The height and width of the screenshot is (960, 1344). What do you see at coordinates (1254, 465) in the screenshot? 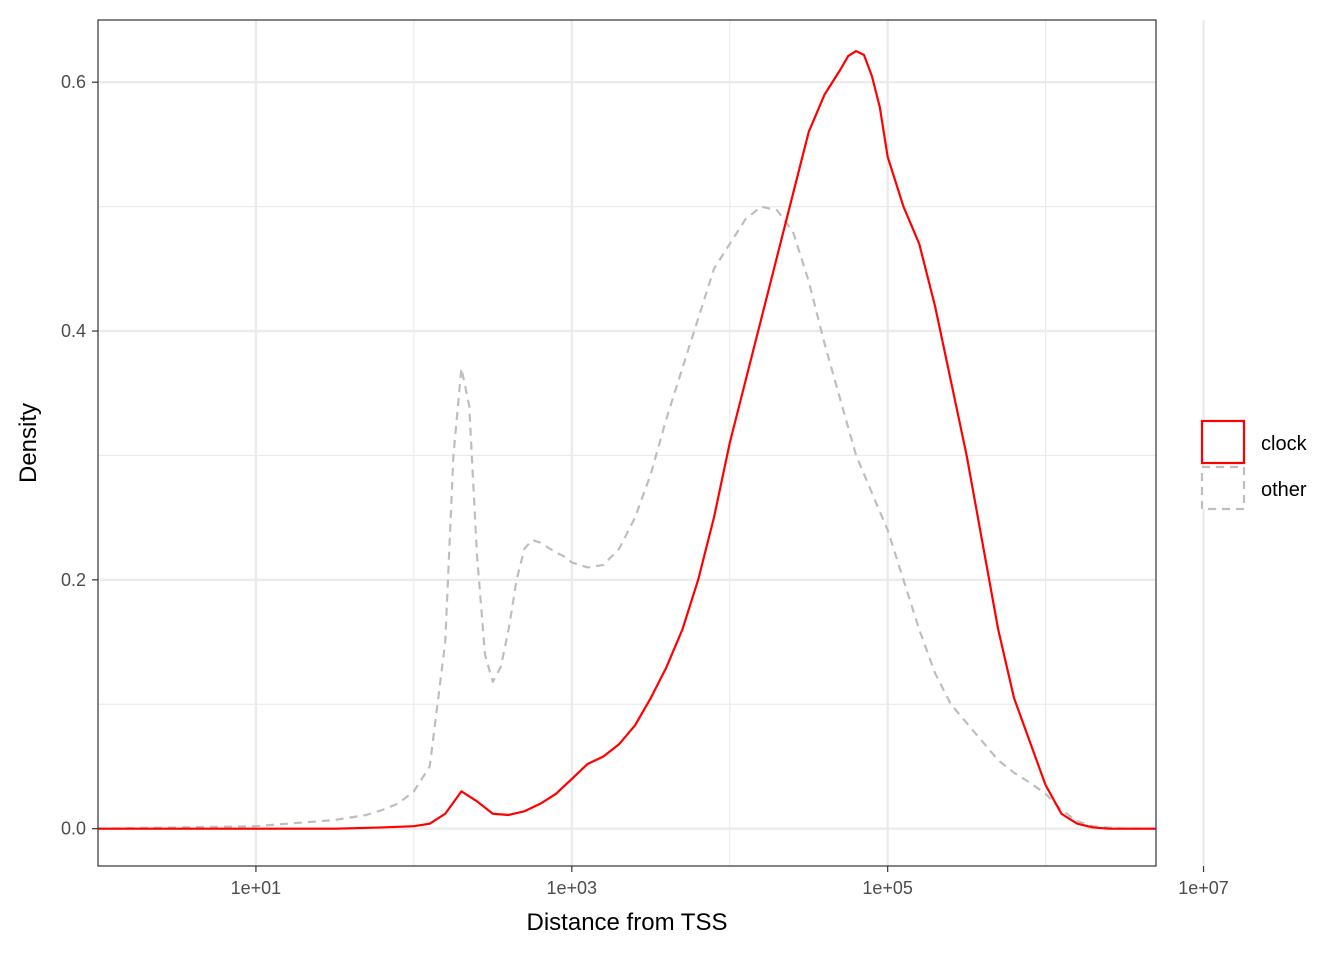
I see `legend: clock other` at bounding box center [1254, 465].